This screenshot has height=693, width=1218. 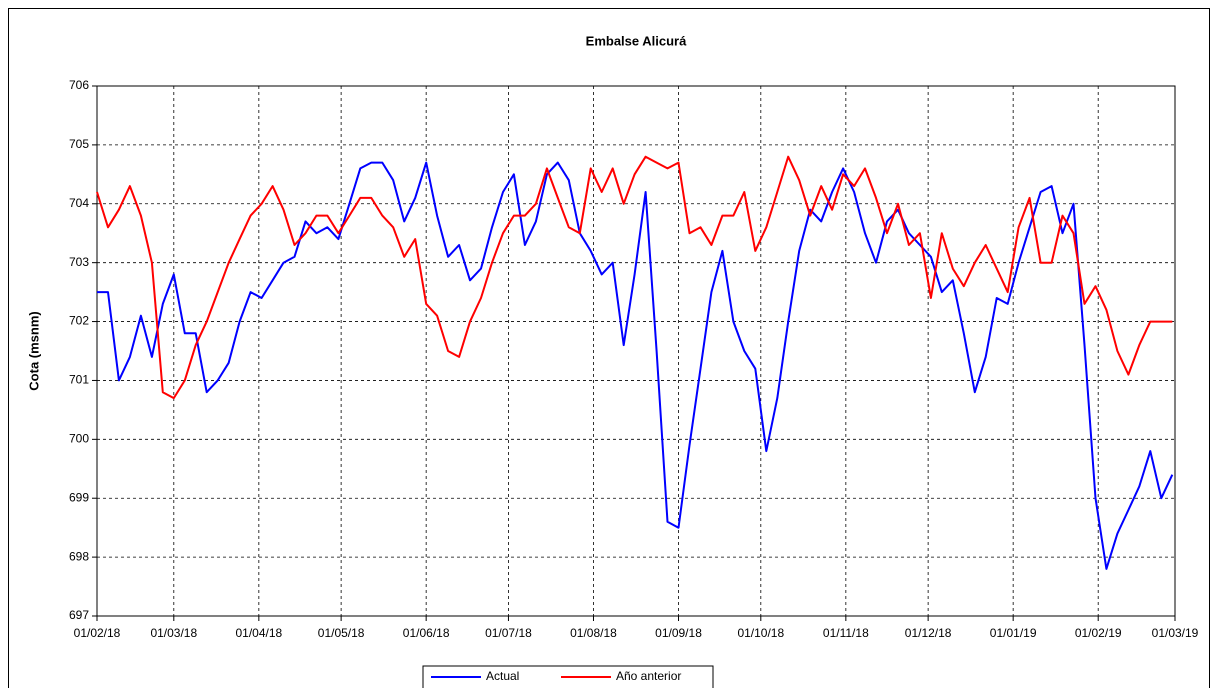 I want to click on x-tick-label: 01/08/18, so click(x=593, y=633).